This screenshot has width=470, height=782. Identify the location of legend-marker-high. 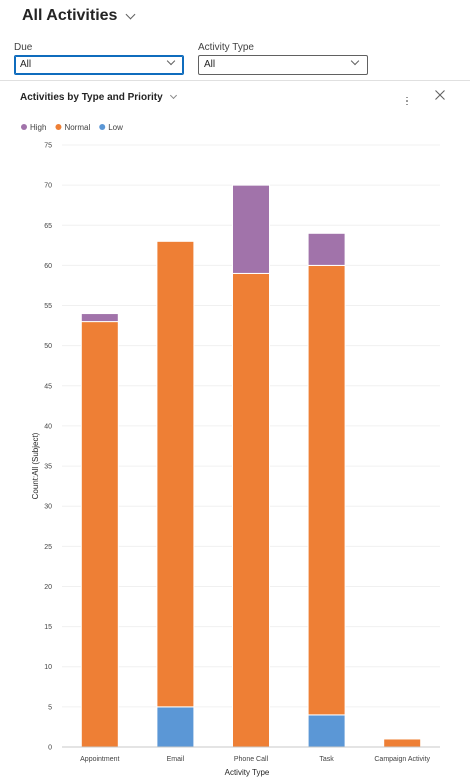
(24, 127).